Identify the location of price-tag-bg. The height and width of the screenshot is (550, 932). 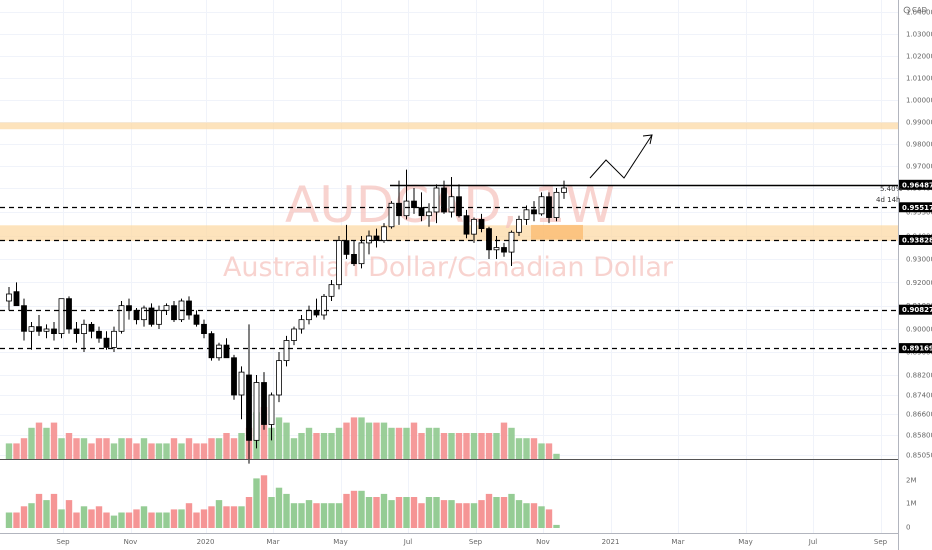
(915, 207).